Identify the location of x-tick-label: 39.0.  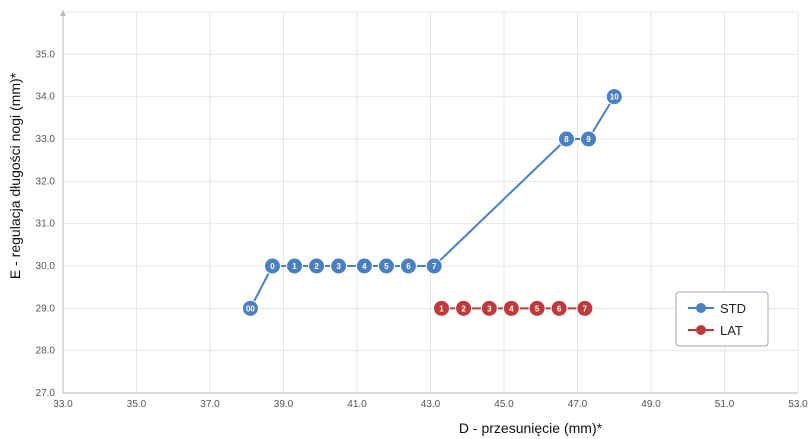
(284, 404).